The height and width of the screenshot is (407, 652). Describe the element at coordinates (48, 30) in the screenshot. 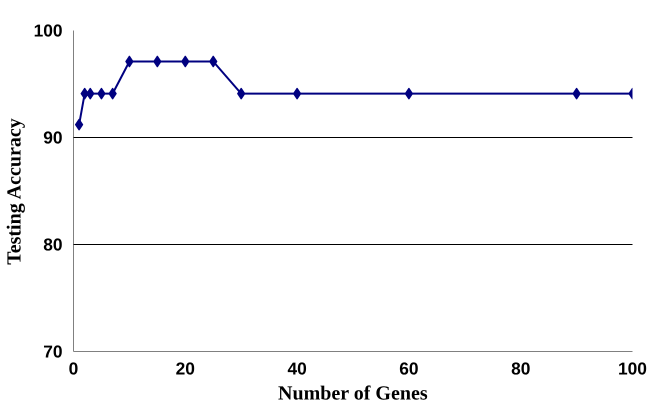

I see `y-tick-label: 100` at that location.